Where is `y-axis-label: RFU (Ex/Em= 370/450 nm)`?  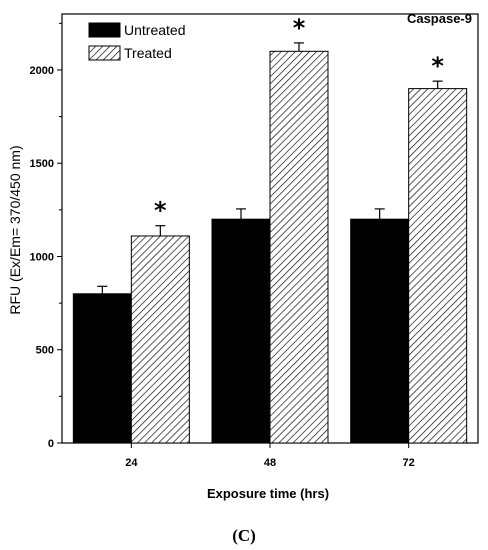 y-axis-label: RFU (Ex/Em= 370/450 nm) is located at coordinates (15, 229).